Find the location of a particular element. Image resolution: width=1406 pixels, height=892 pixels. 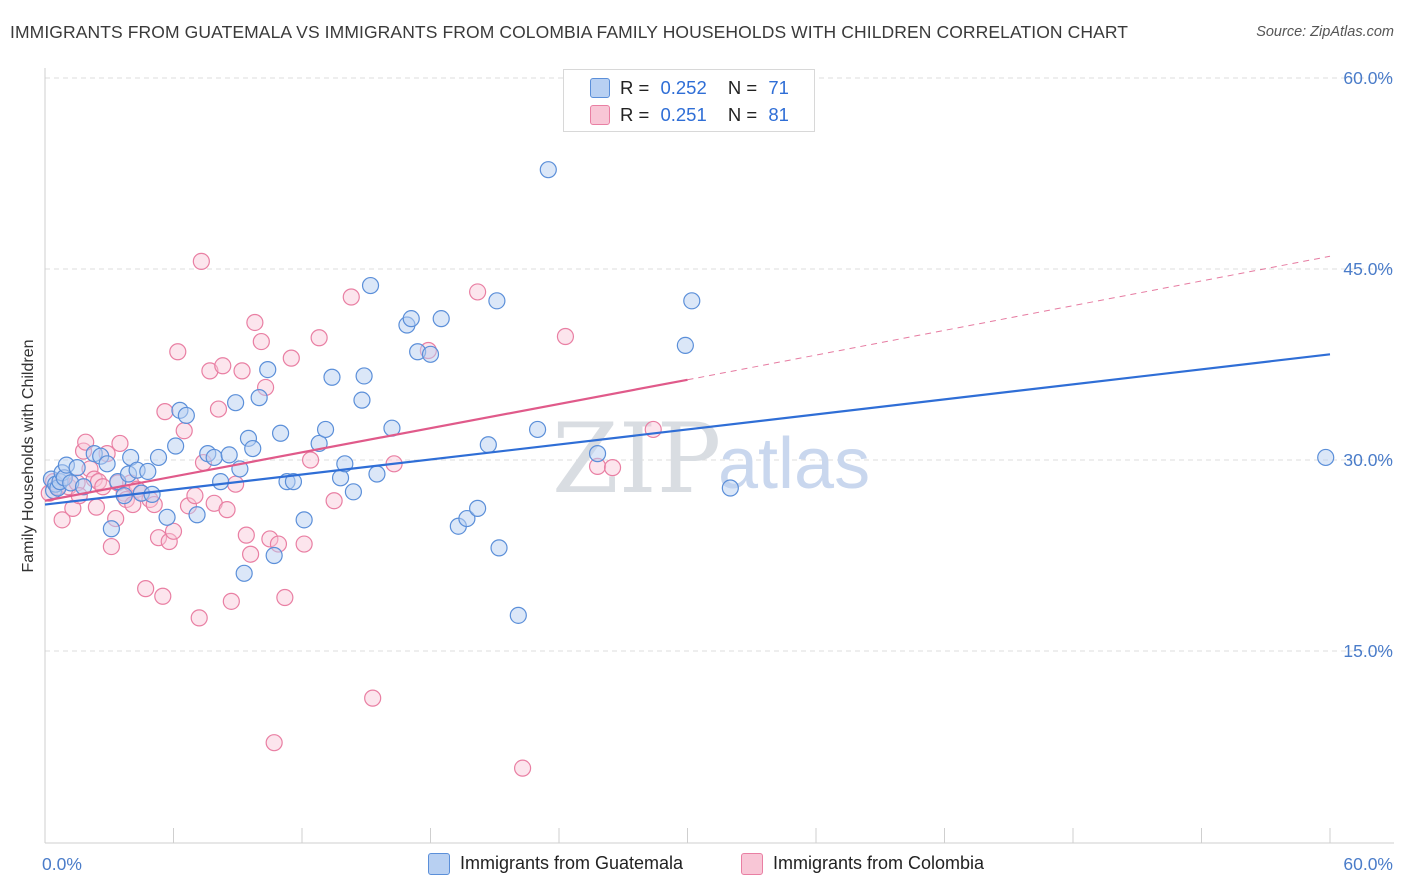

legend-stats-colombia: R = 0.251 N = 81 is located at coordinates (704, 115).